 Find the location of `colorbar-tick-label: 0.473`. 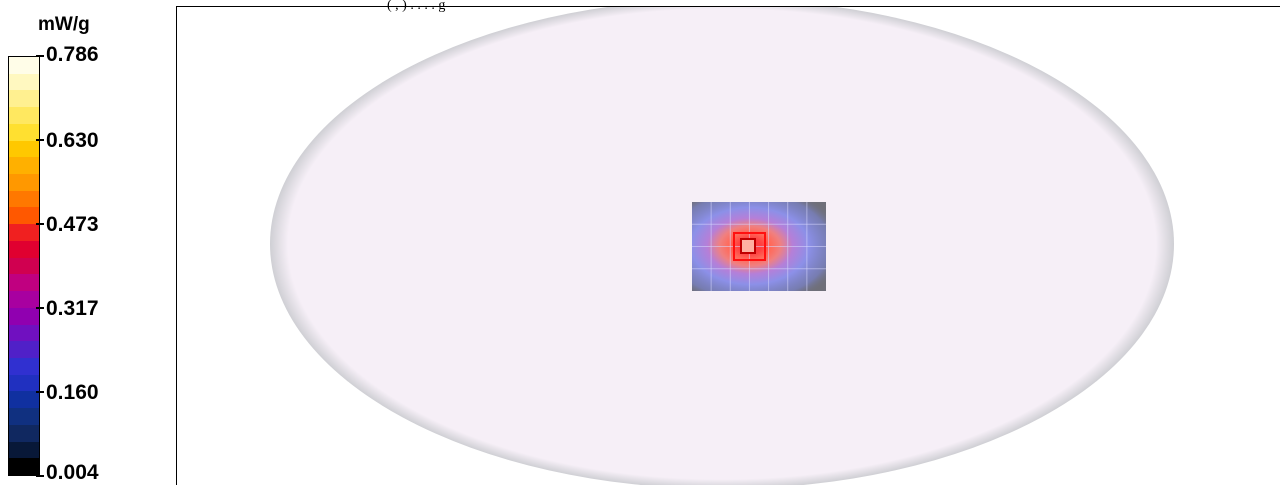

colorbar-tick-label: 0.473 is located at coordinates (72, 224).